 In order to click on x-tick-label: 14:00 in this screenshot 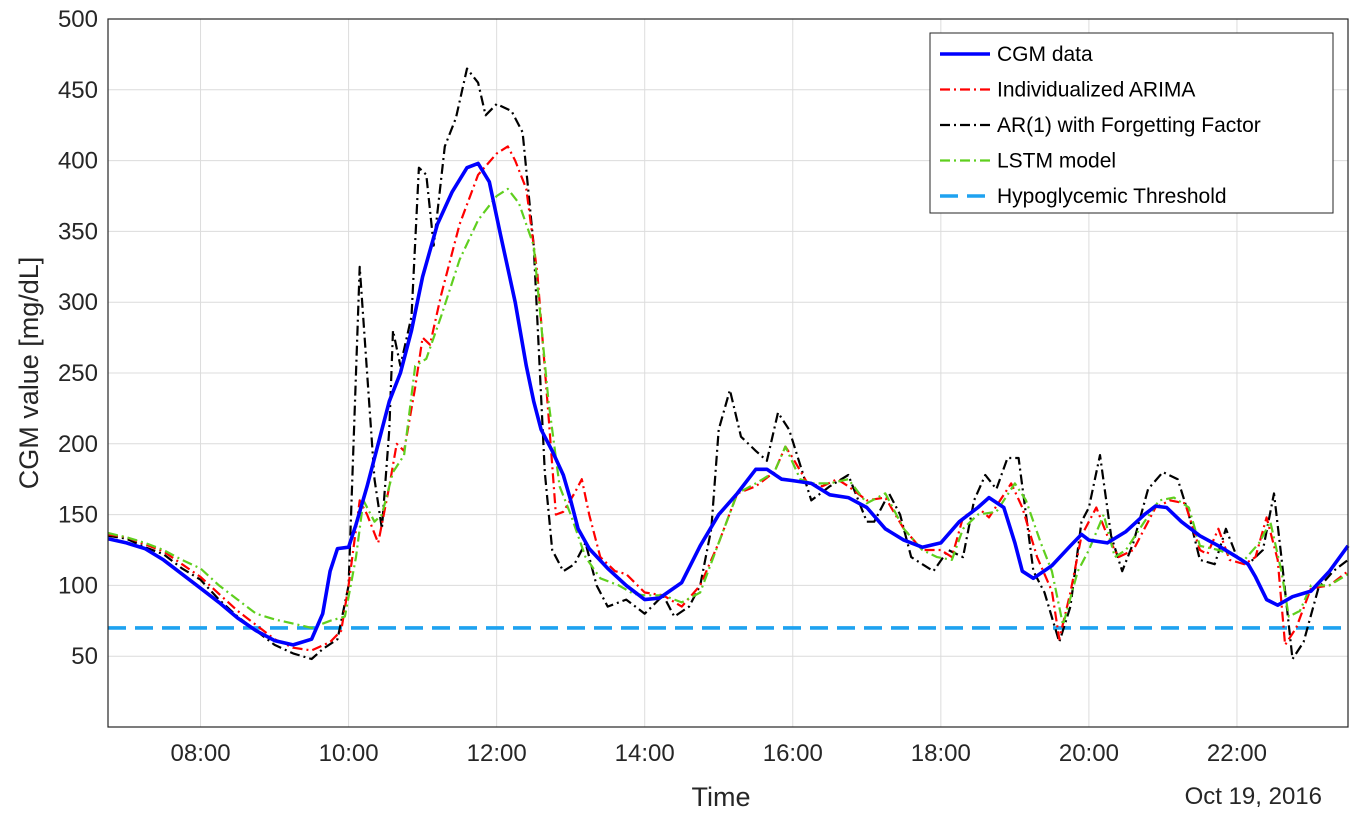, I will do `click(645, 753)`.